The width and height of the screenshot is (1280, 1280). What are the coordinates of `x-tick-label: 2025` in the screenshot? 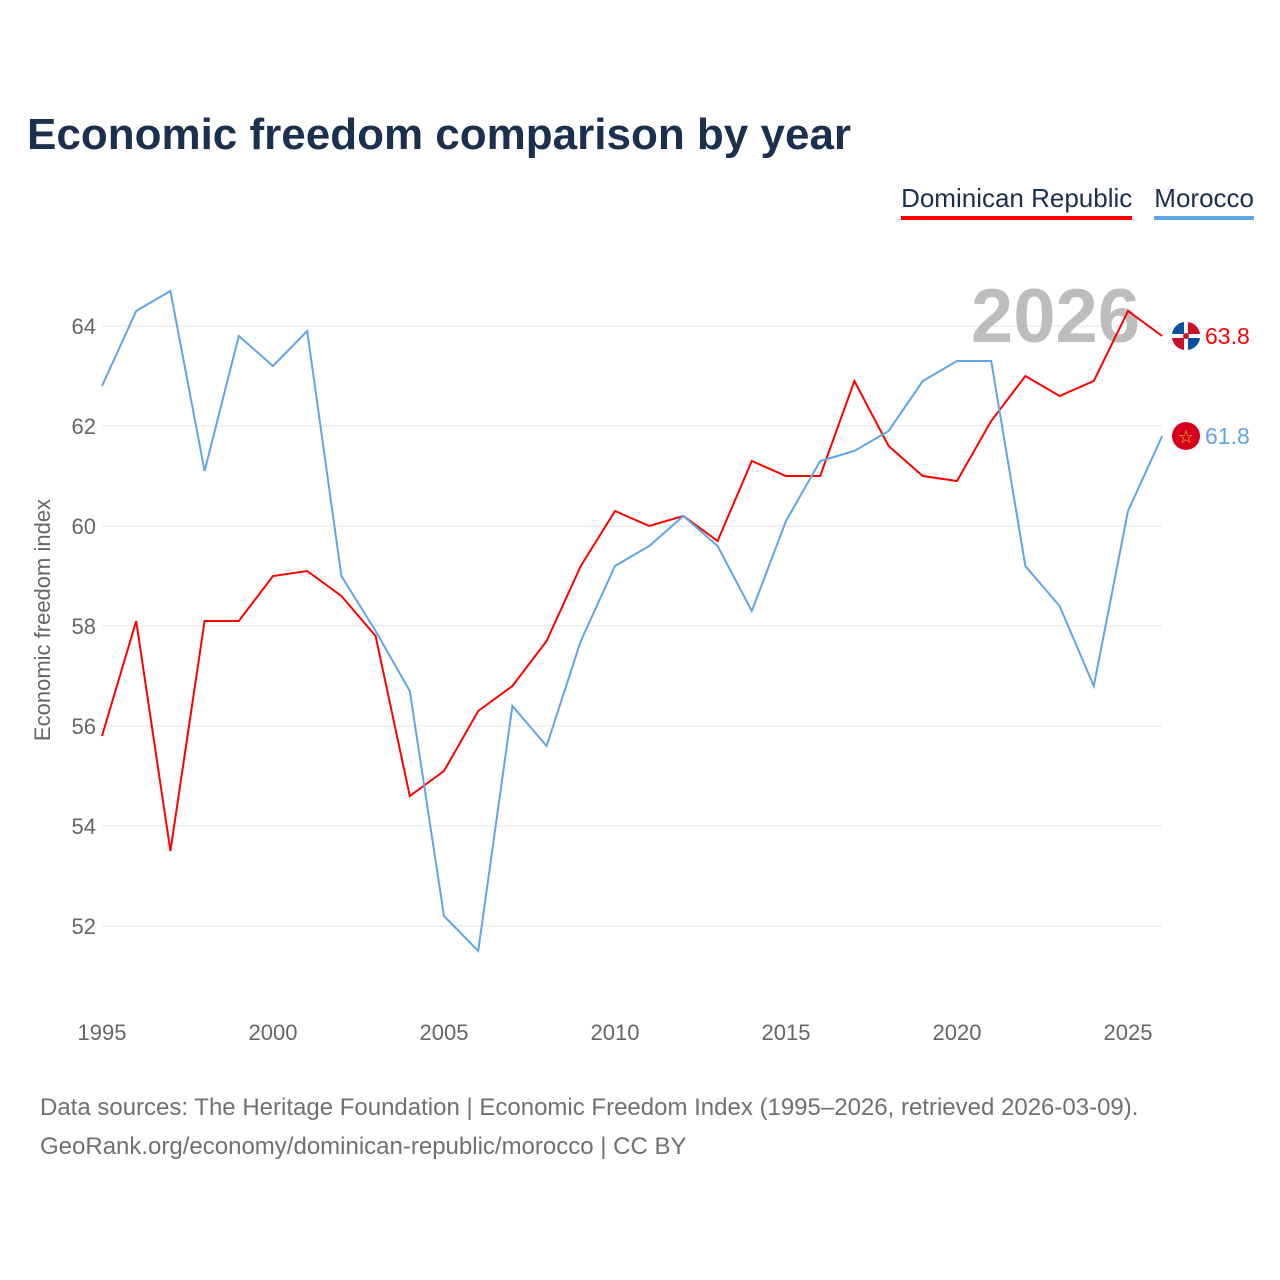 It's located at (1128, 1032).